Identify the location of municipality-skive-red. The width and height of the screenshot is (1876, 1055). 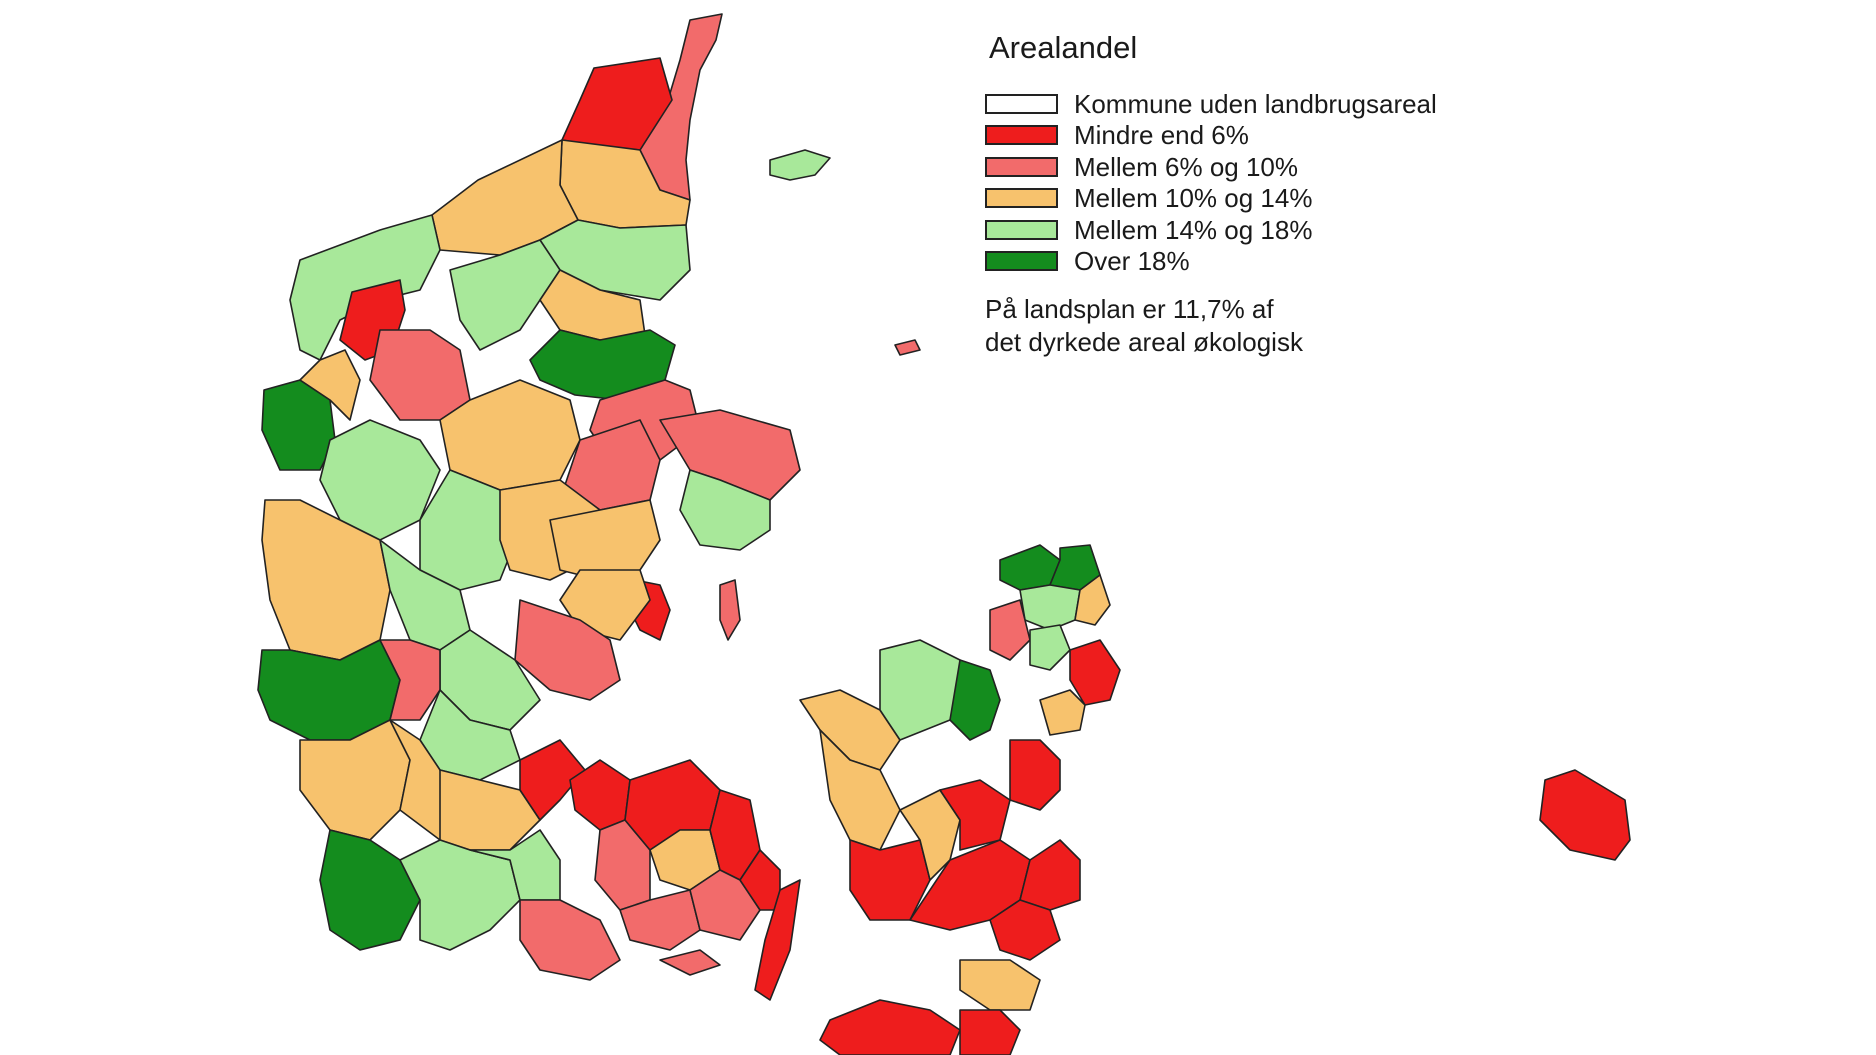
(420, 375).